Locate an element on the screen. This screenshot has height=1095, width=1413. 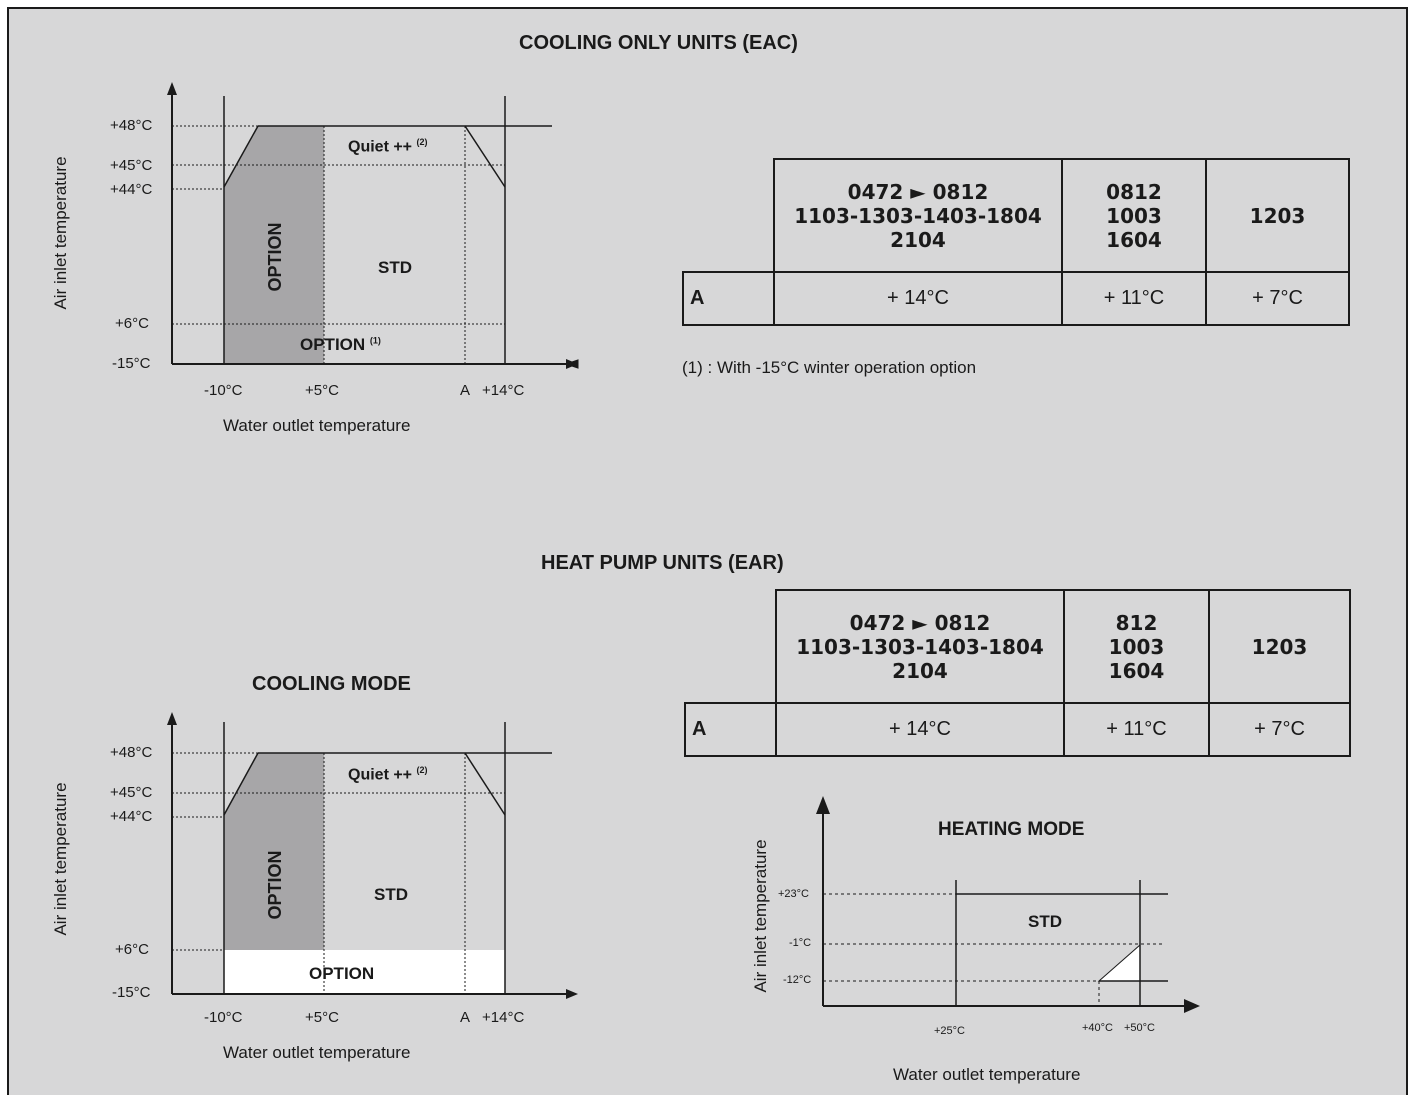
option-bottom-region is located at coordinates (364, 972).